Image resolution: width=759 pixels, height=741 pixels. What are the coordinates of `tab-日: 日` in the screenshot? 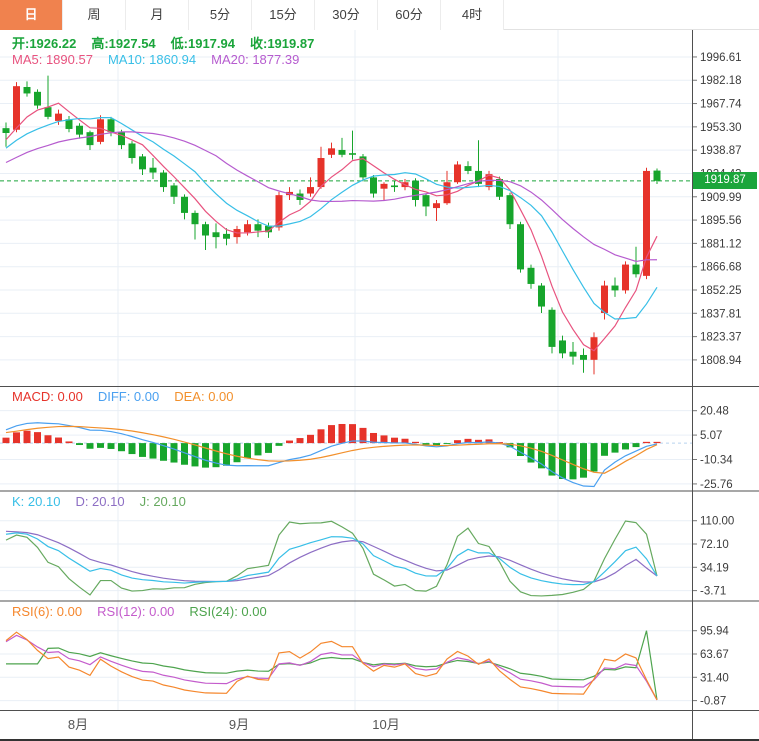 It's located at (31, 15).